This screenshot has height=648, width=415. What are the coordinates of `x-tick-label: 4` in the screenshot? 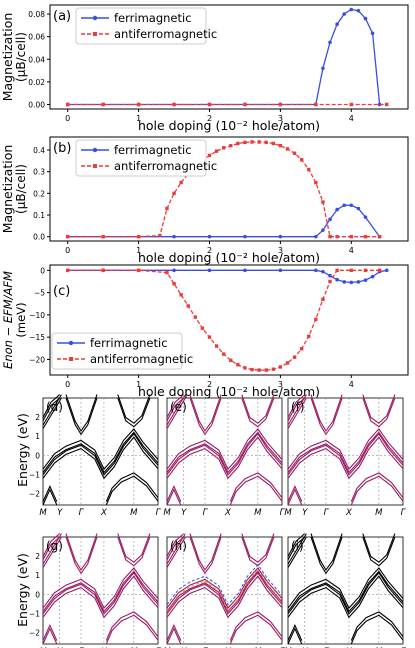 It's located at (351, 118).